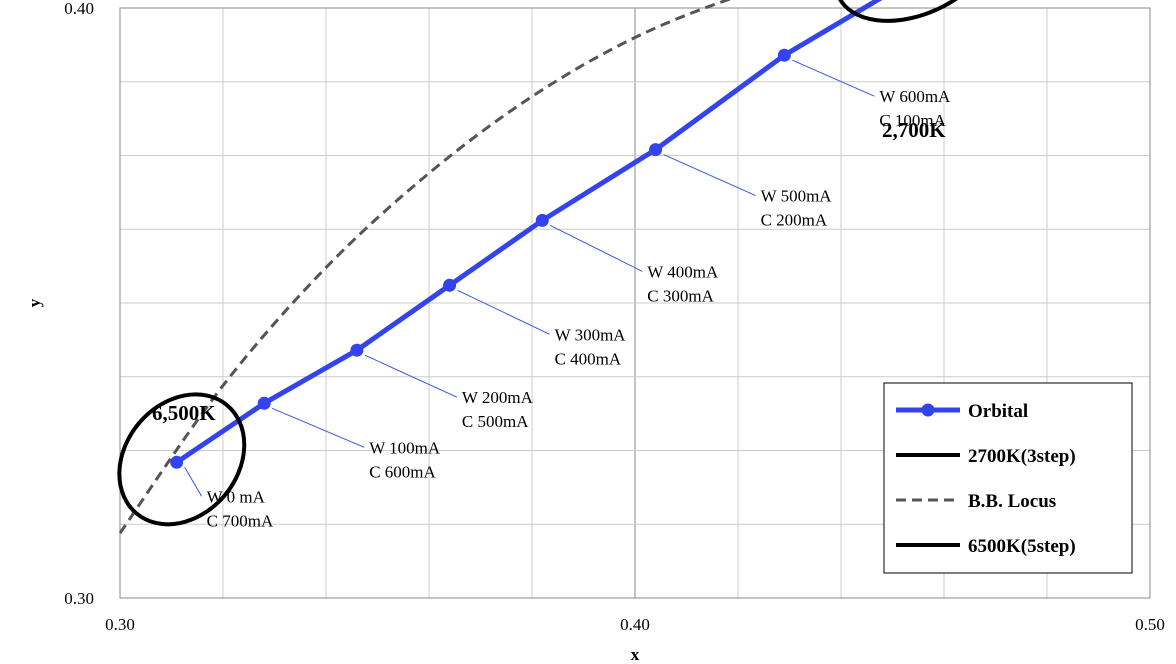 The width and height of the screenshot is (1176, 664). What do you see at coordinates (1012, 501) in the screenshot?
I see `legend-label: B.B. Locus` at bounding box center [1012, 501].